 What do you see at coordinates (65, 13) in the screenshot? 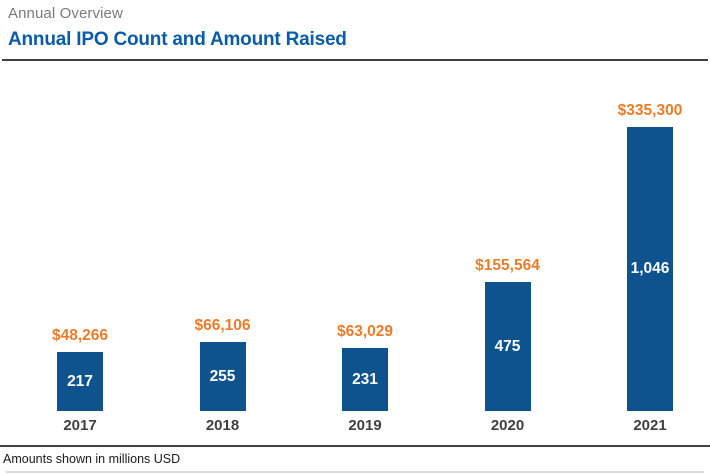
I see `eyebrow-label: Annual Overview` at bounding box center [65, 13].